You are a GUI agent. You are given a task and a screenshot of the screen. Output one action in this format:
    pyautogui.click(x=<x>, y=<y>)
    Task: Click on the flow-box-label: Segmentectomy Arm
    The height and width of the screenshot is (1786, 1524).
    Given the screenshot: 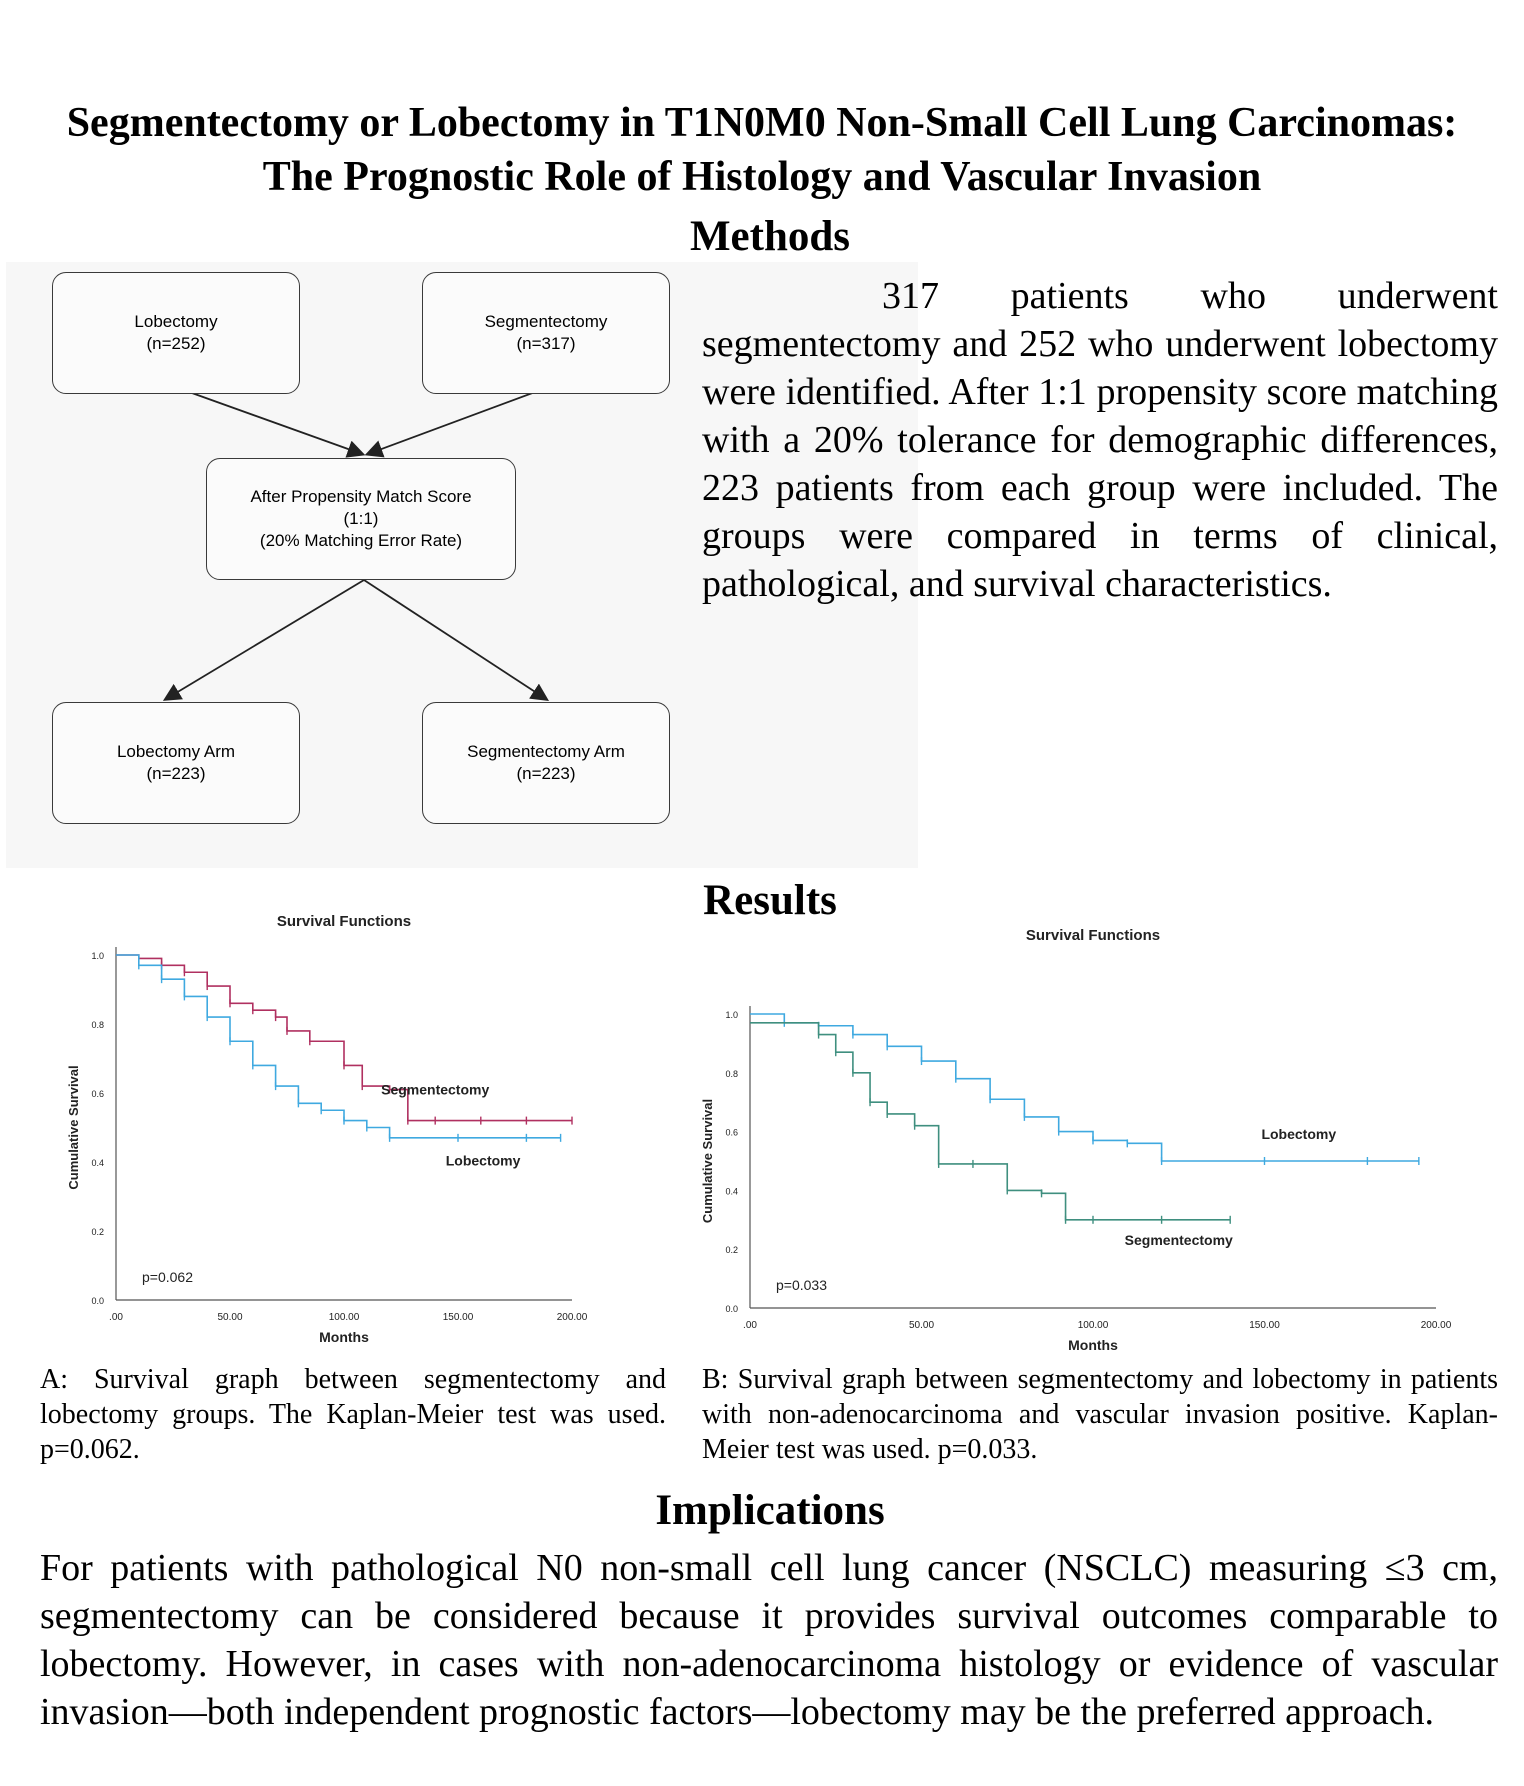 What is the action you would take?
    pyautogui.click(x=546, y=751)
    